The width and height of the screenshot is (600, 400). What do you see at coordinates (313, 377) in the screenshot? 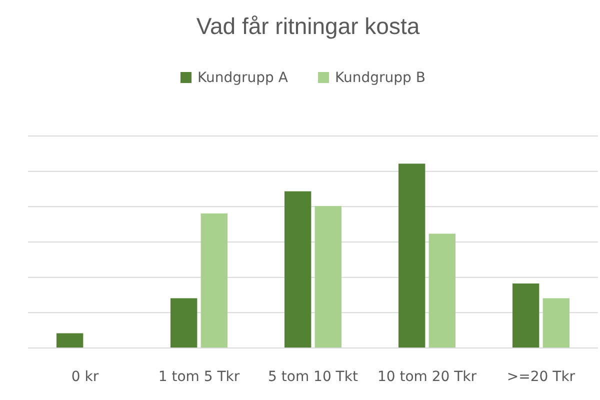
I see `x-tick-label: 5 tom 10 Tkt` at bounding box center [313, 377].